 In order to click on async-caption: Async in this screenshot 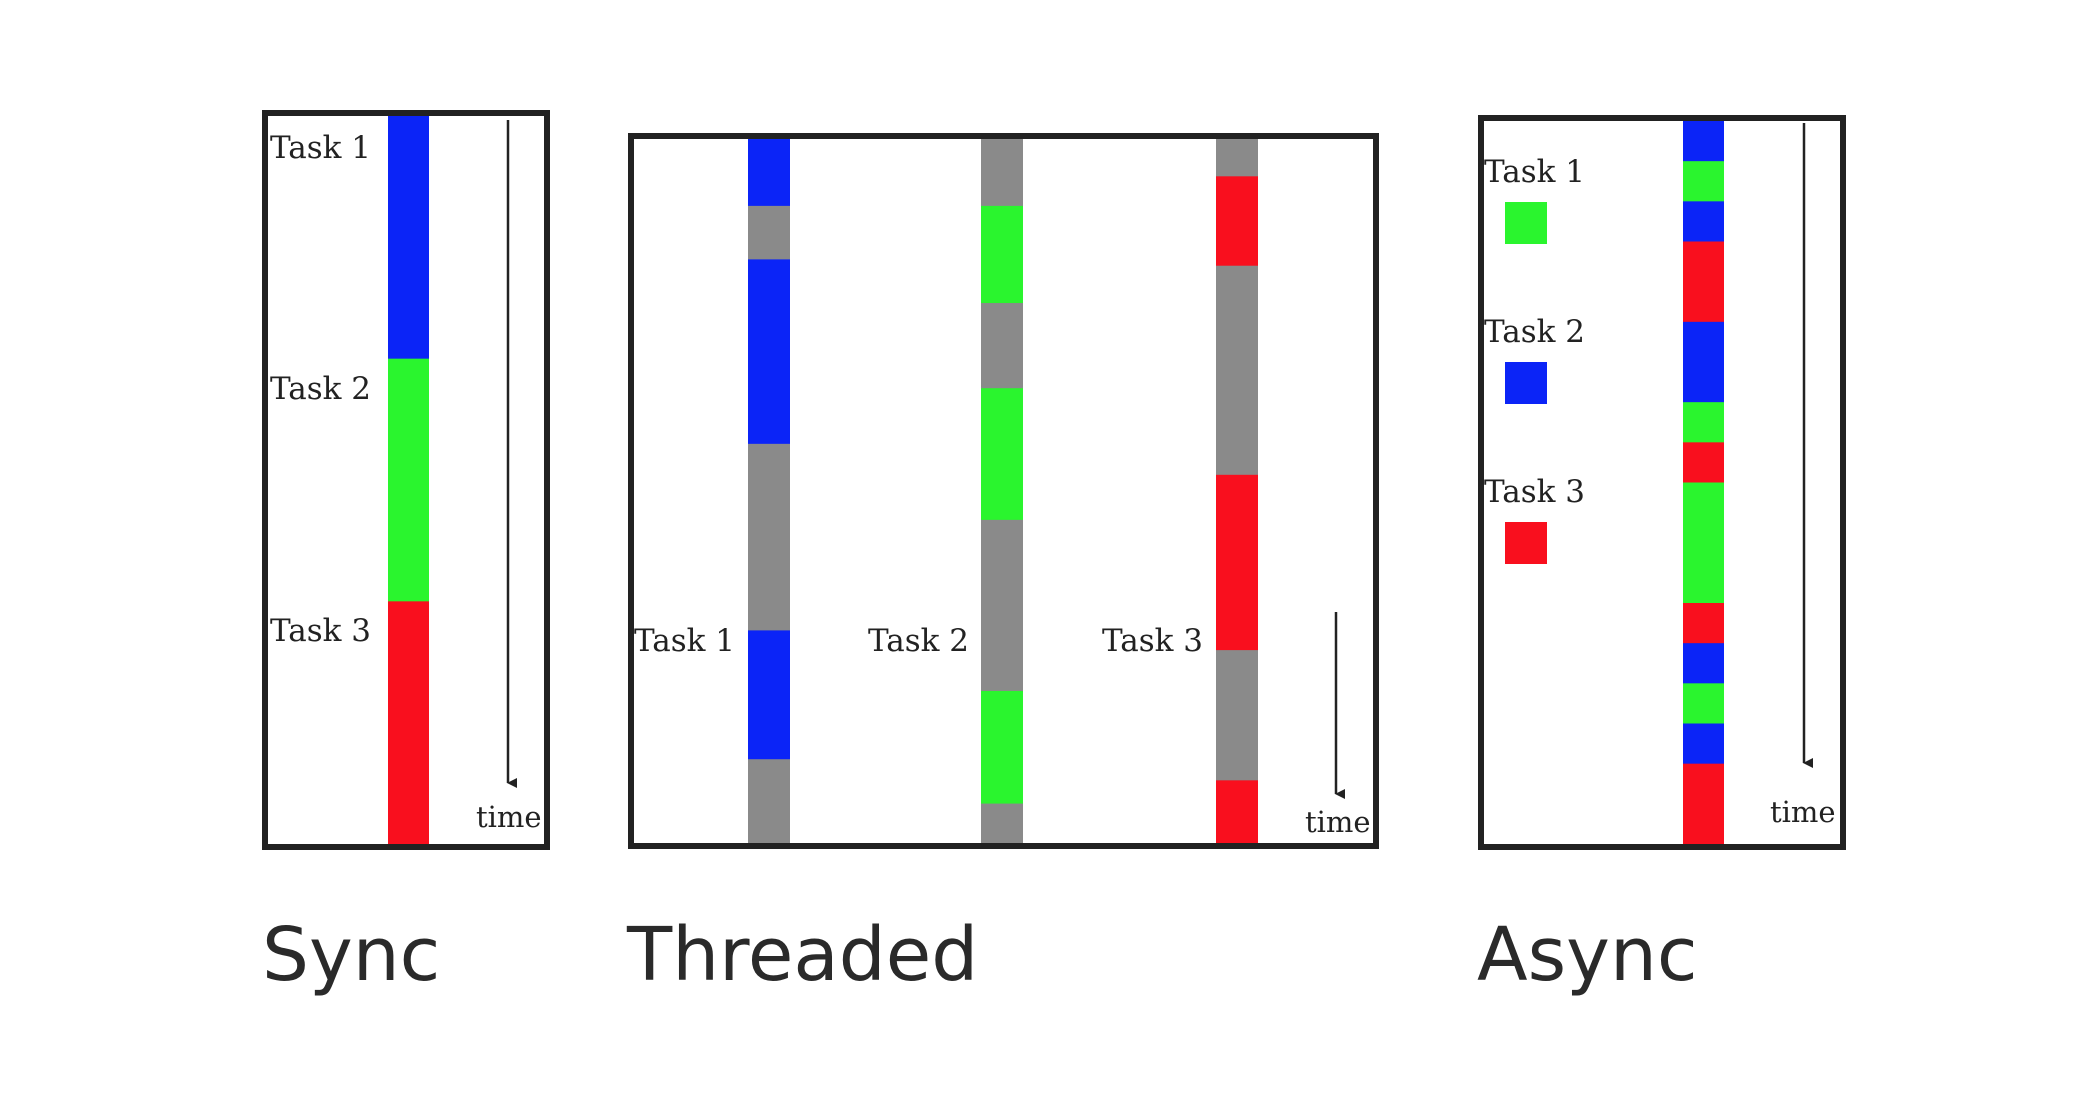, I will do `click(1587, 955)`.